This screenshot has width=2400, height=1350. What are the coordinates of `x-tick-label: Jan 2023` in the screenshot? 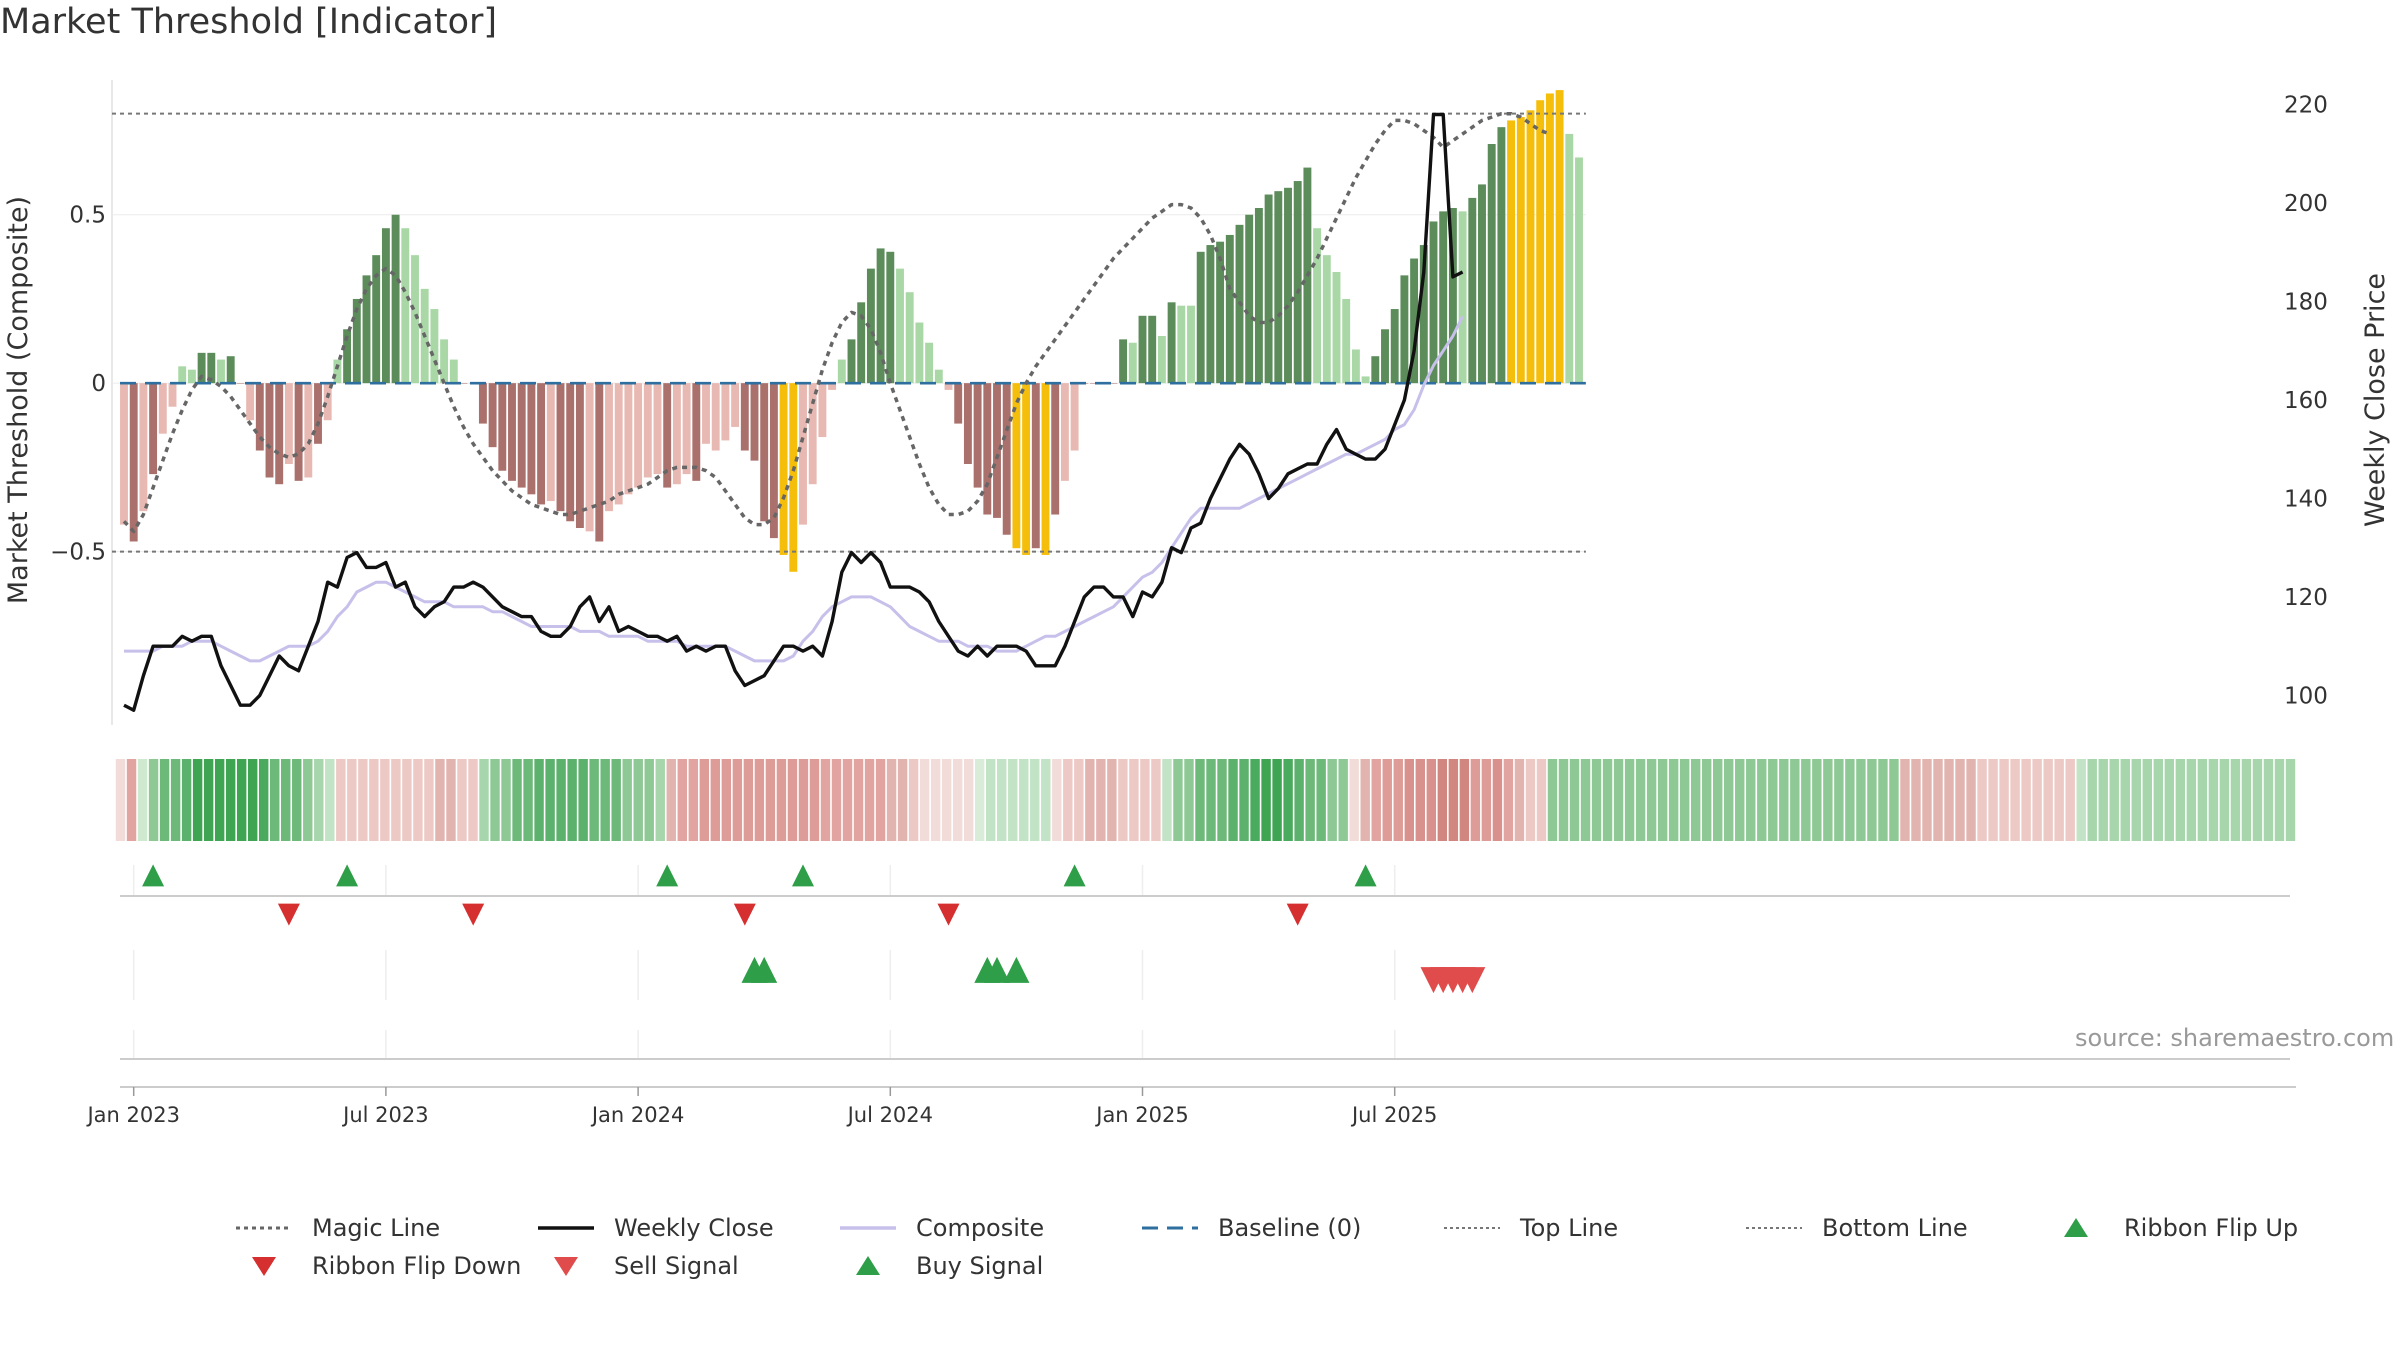 It's located at (132, 1115).